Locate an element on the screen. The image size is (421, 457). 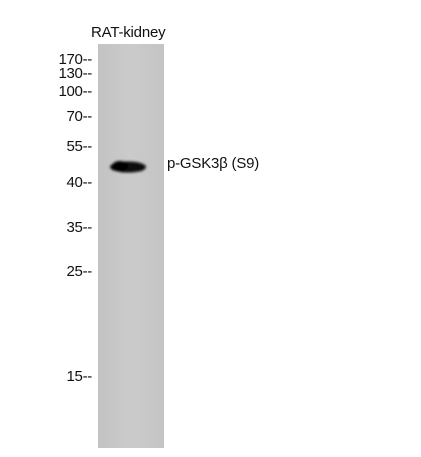
marker-value: 35 is located at coordinates (74, 227).